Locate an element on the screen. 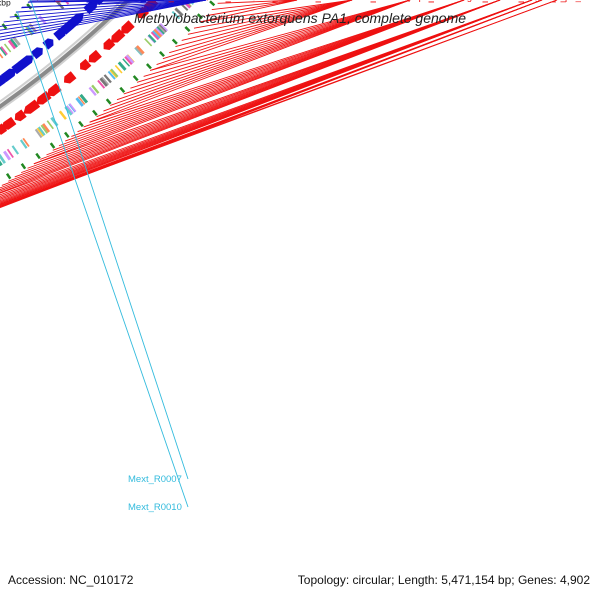 This screenshot has height=600, width=600. feature-label: fliI is located at coordinates (535, 1).